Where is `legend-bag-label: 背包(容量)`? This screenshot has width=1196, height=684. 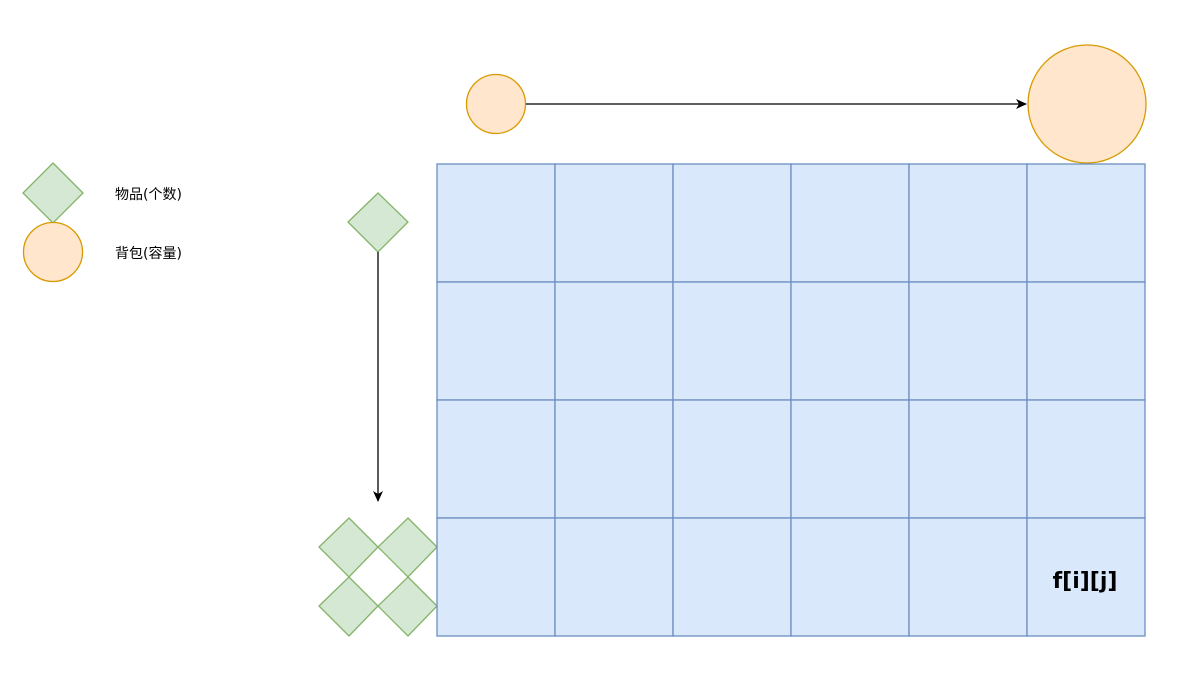 legend-bag-label: 背包(容量) is located at coordinates (148, 253).